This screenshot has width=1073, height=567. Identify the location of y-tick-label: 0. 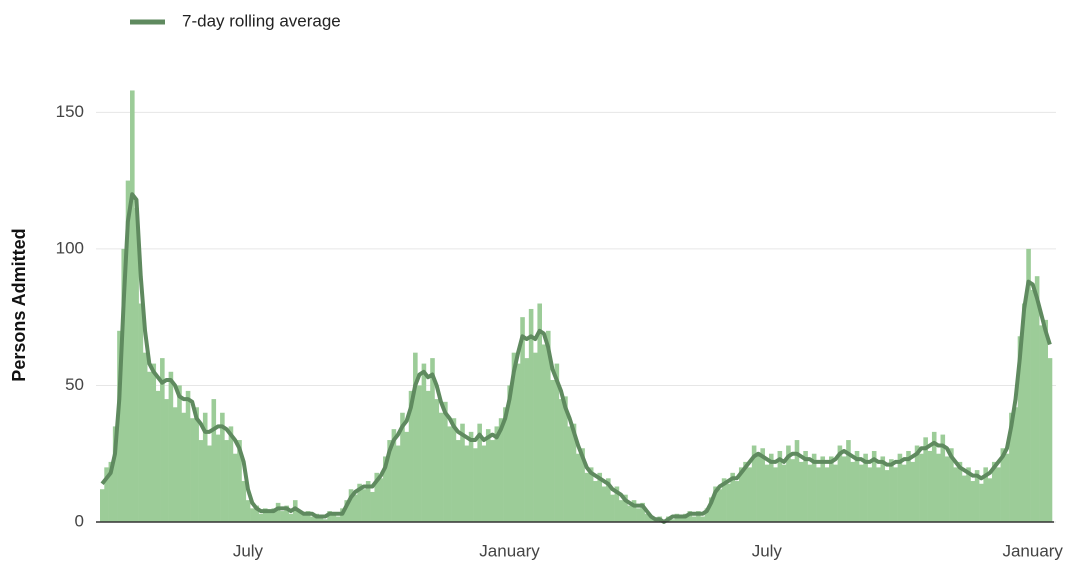
(79, 520).